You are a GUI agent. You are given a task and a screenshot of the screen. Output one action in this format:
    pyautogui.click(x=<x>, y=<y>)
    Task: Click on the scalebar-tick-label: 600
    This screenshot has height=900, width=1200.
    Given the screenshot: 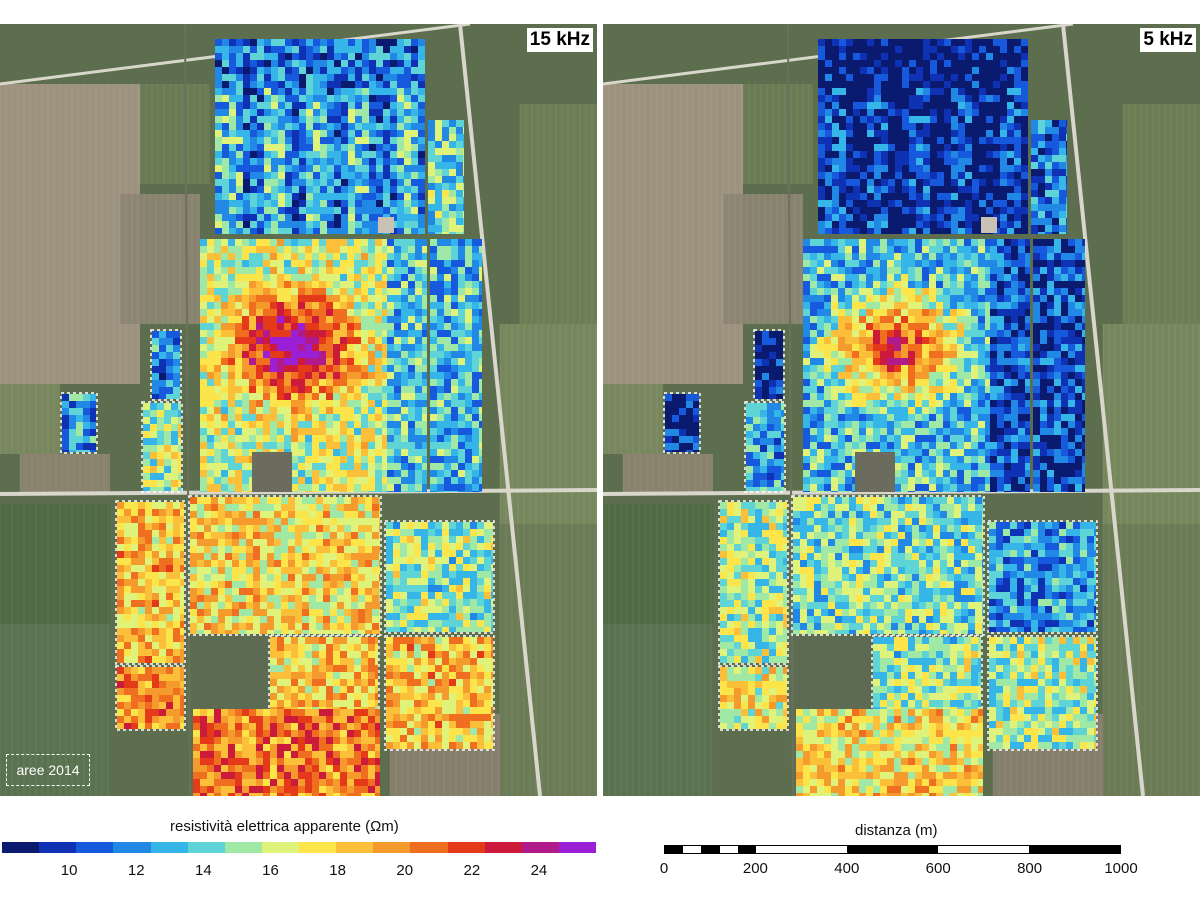 What is the action you would take?
    pyautogui.click(x=938, y=868)
    